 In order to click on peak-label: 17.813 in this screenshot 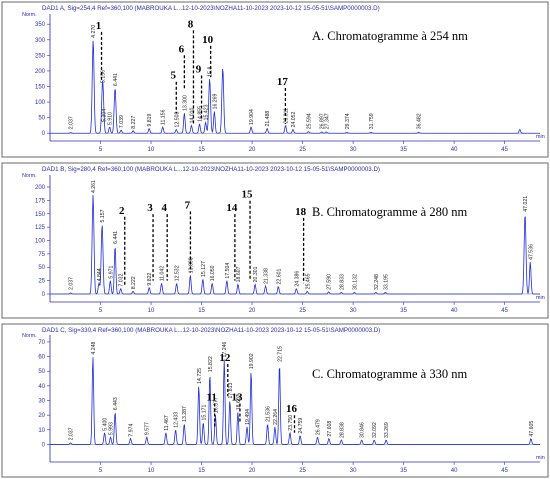, I will do `click(231, 391)`.